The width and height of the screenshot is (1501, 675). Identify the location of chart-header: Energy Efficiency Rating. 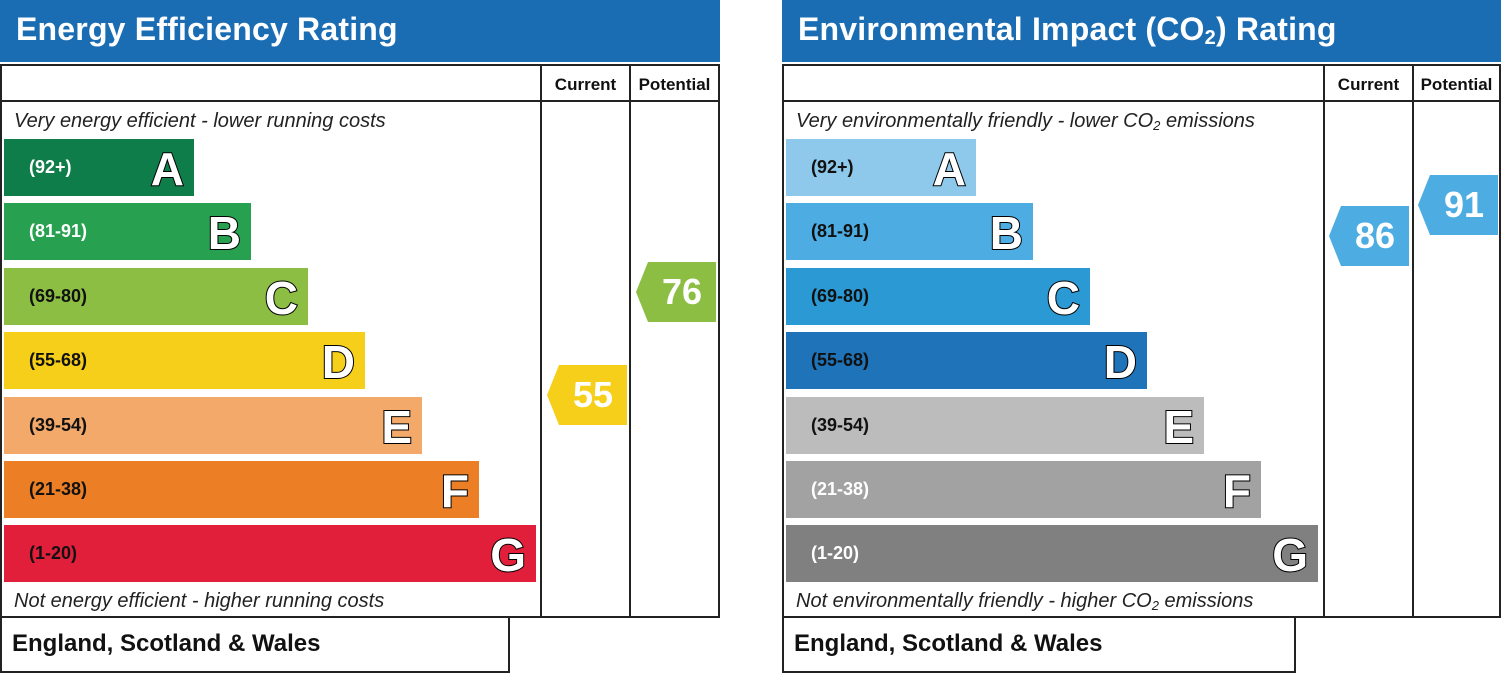
(360, 31).